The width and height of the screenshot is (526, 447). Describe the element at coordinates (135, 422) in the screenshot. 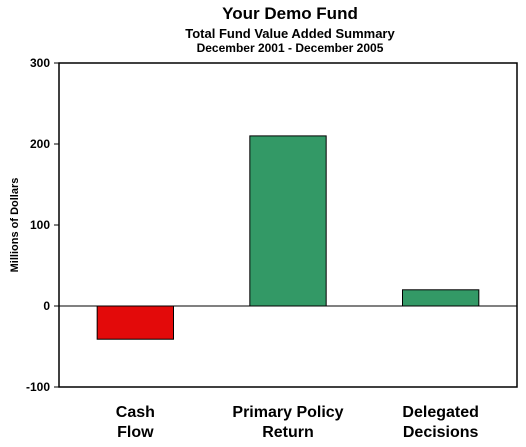

I see `category-label: Cash Flow` at that location.